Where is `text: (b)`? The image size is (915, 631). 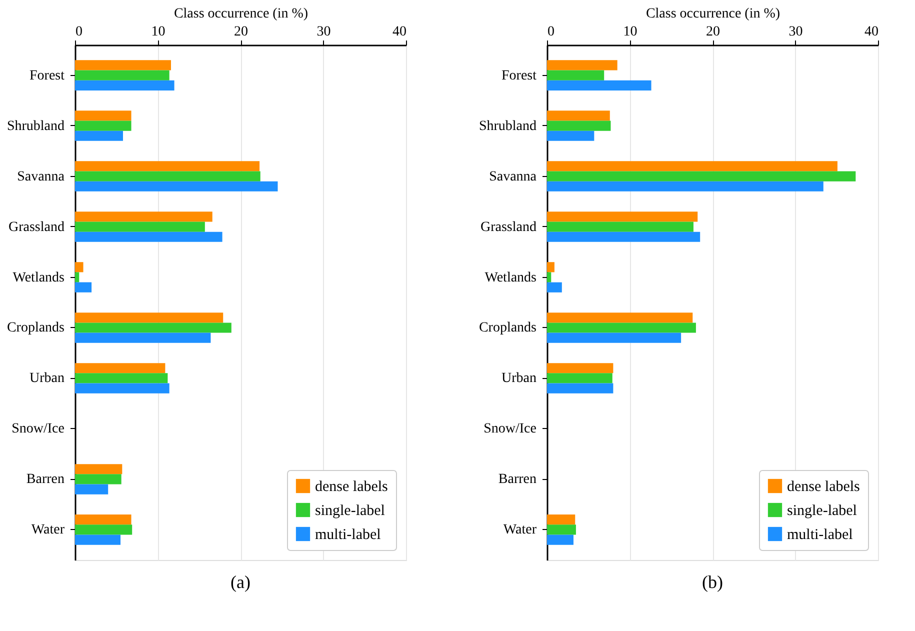 text: (b) is located at coordinates (712, 582).